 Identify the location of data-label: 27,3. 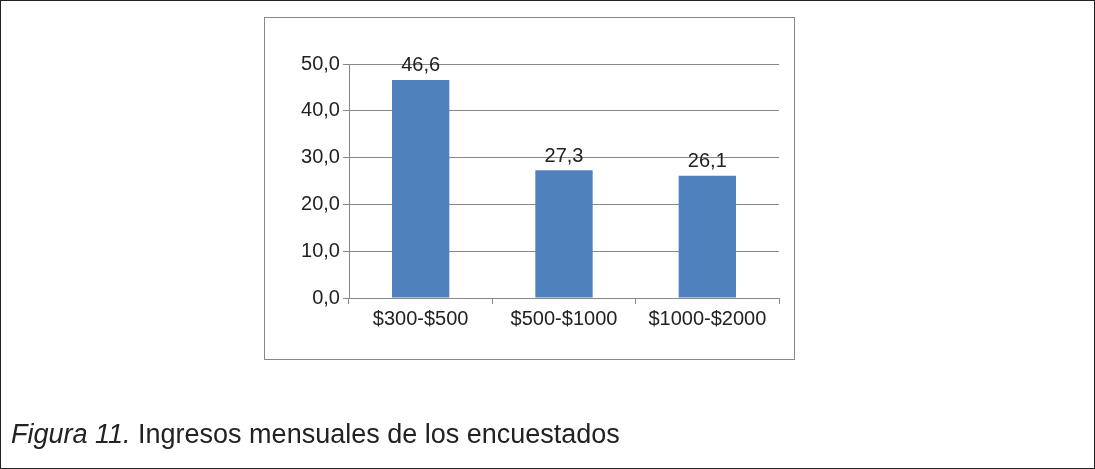
(564, 154).